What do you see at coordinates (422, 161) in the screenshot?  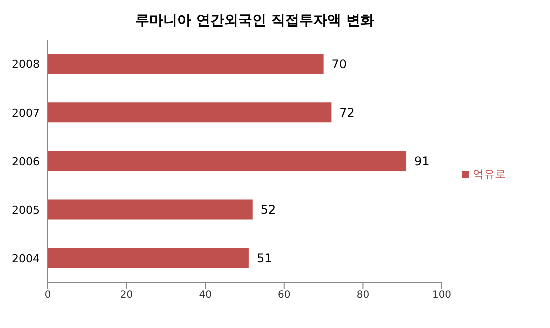 I see `data-label: 91` at bounding box center [422, 161].